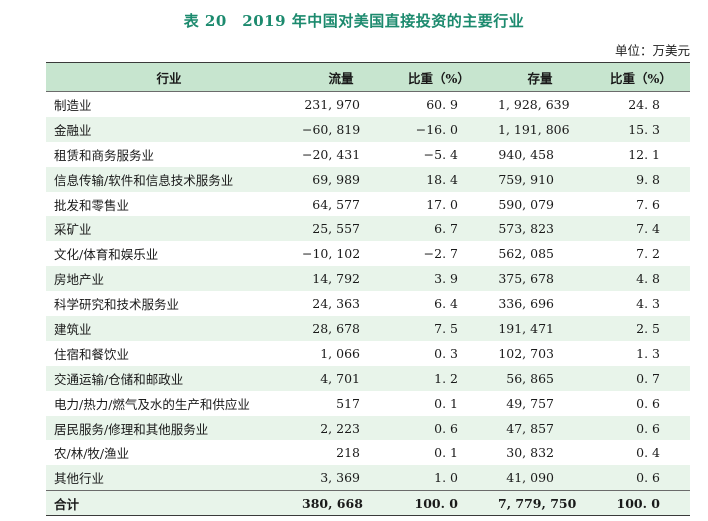 Image resolution: width=708 pixels, height=521 pixels. Describe the element at coordinates (439, 77) in the screenshot. I see `header-flow-share: 比重（%）` at that location.